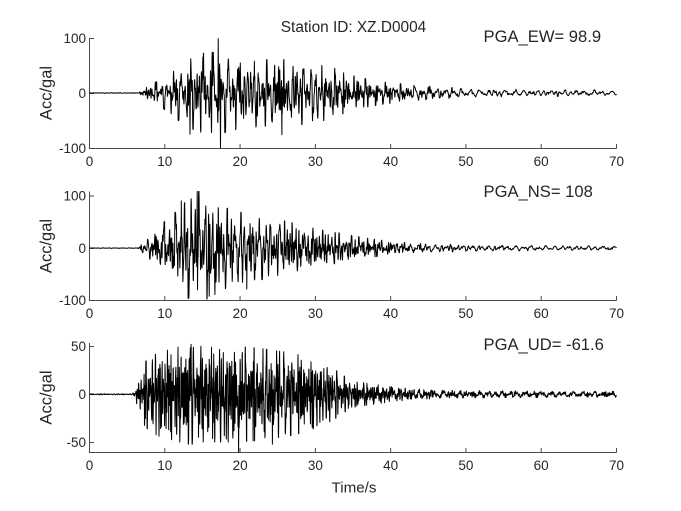  Describe the element at coordinates (354, 27) in the screenshot. I see `svg-text: Station ID: XZ.D0004` at that location.